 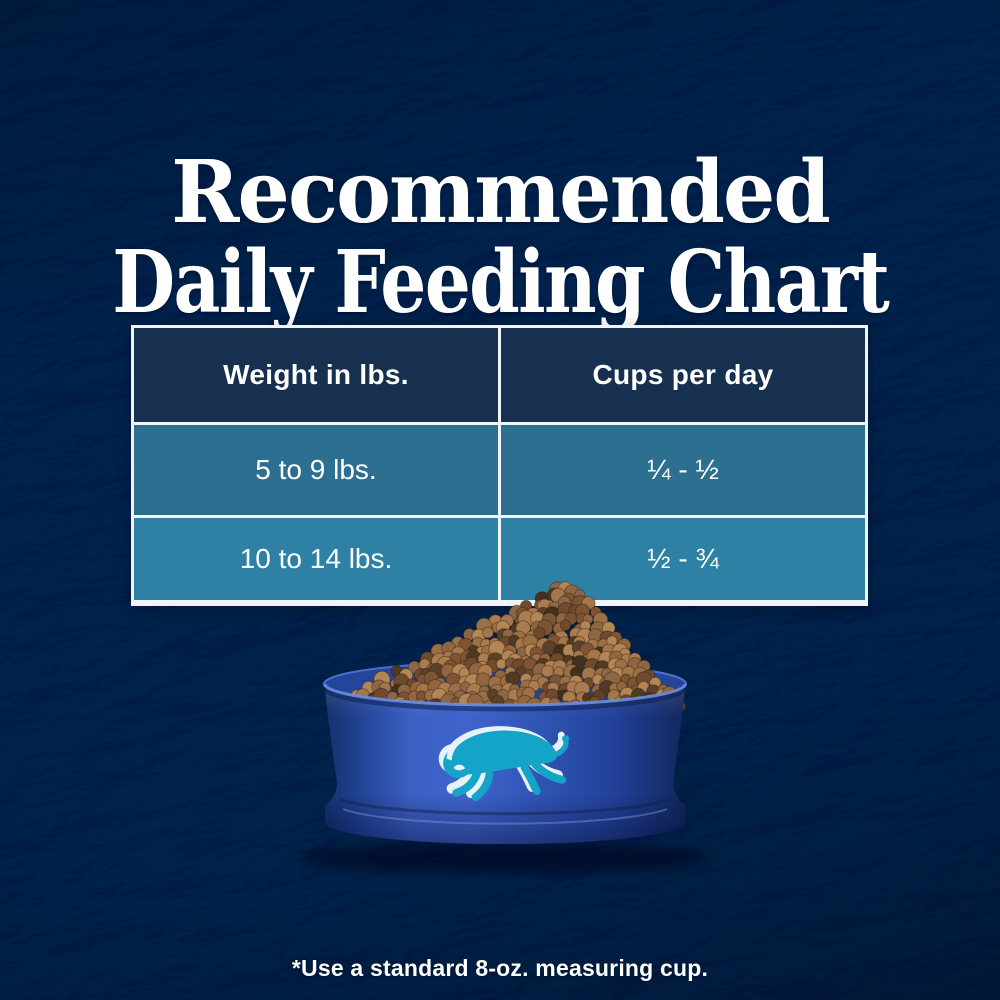 What do you see at coordinates (501, 282) in the screenshot?
I see `title-line-2: Daily Feeding Chart` at bounding box center [501, 282].